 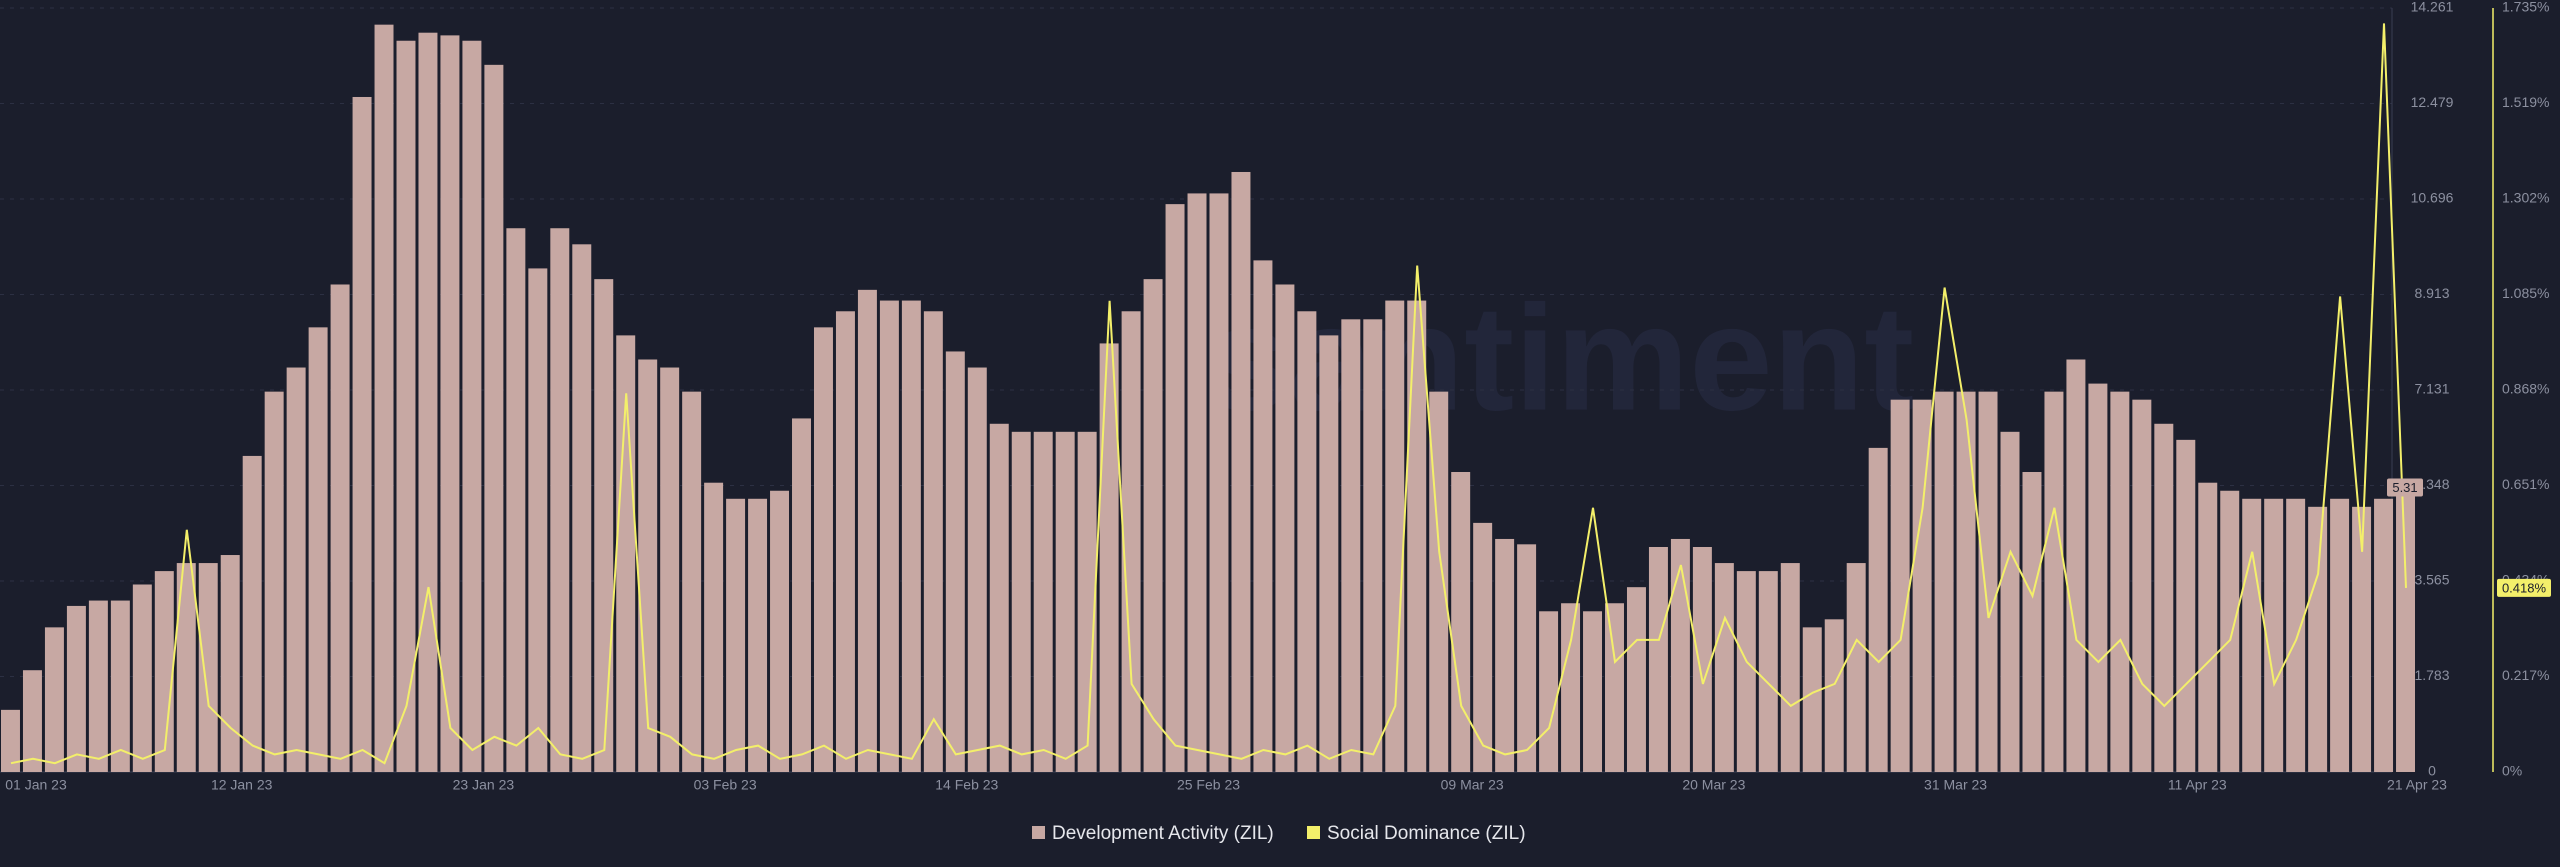 What do you see at coordinates (1713, 785) in the screenshot?
I see `x-tick-label: 20 Mar 23` at bounding box center [1713, 785].